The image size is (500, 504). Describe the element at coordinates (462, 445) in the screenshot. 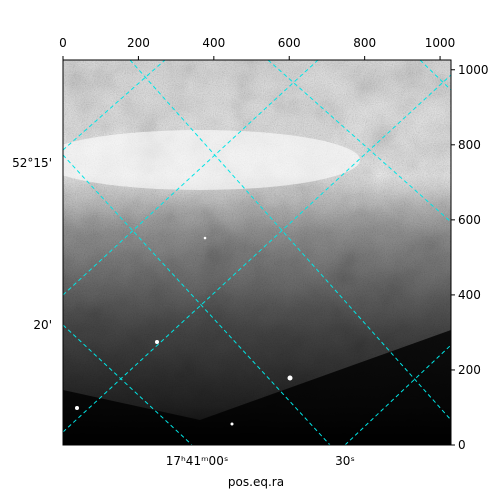

I see `y-tick-label: 0` at that location.